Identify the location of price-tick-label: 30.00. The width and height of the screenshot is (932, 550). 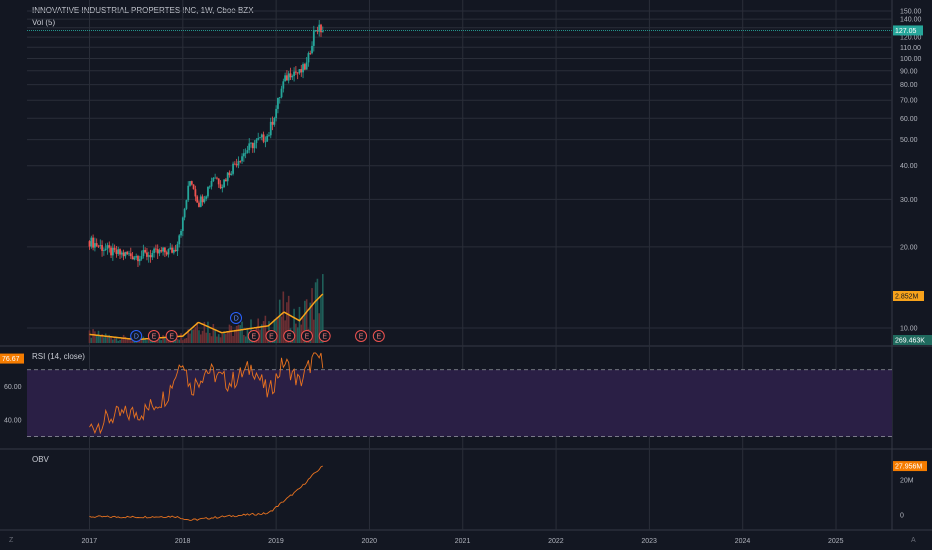
(909, 200).